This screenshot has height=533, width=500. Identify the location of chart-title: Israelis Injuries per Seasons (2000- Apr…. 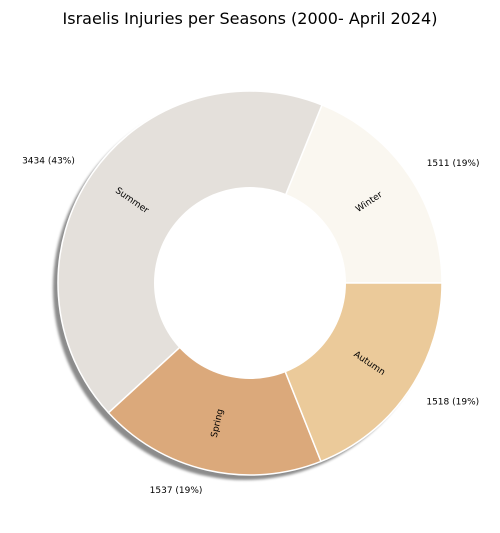
(250, 18).